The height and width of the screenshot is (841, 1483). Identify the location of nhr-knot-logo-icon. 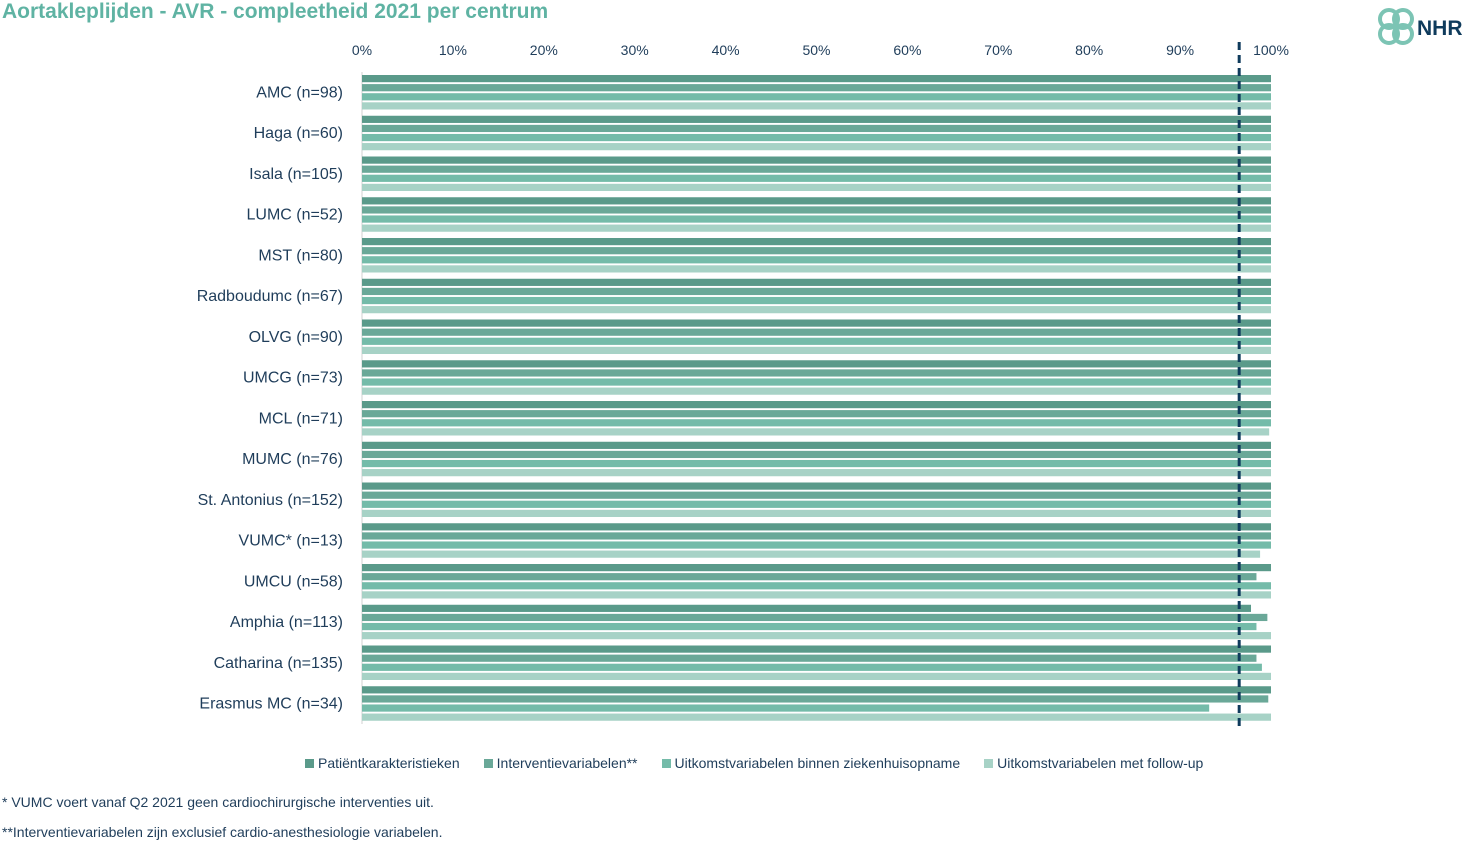
(1396, 26).